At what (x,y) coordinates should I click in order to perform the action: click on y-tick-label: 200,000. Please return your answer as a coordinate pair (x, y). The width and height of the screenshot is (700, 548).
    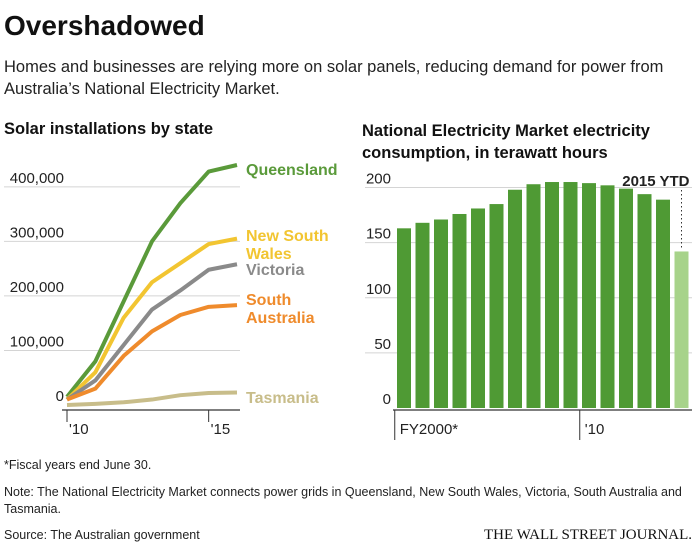
    Looking at the image, I should click on (37, 287).